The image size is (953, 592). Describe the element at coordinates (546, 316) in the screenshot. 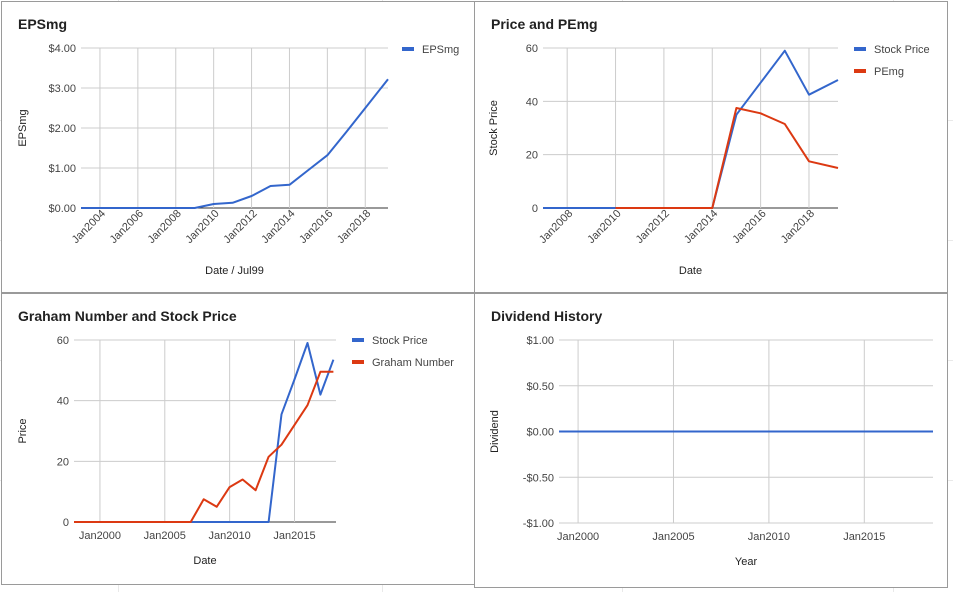

I see `chart-title: Dividend History` at that location.